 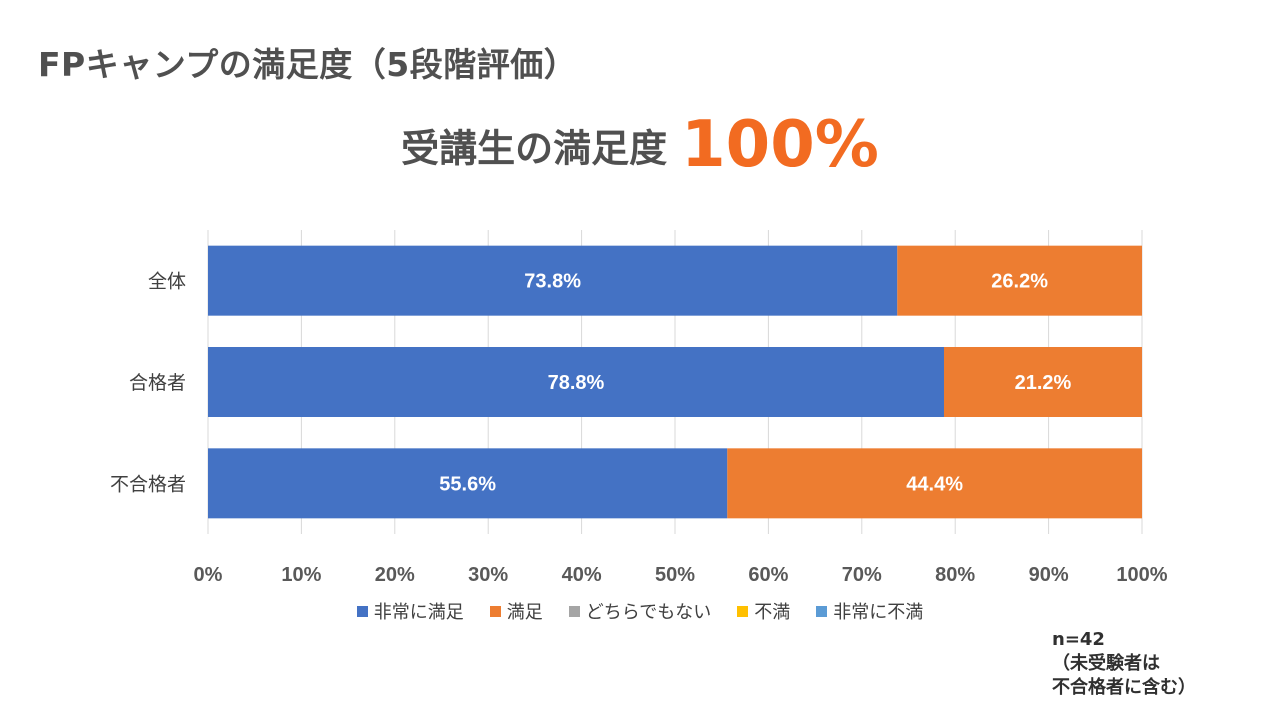 I want to click on legend-label: 非常に不満, so click(x=878, y=612).